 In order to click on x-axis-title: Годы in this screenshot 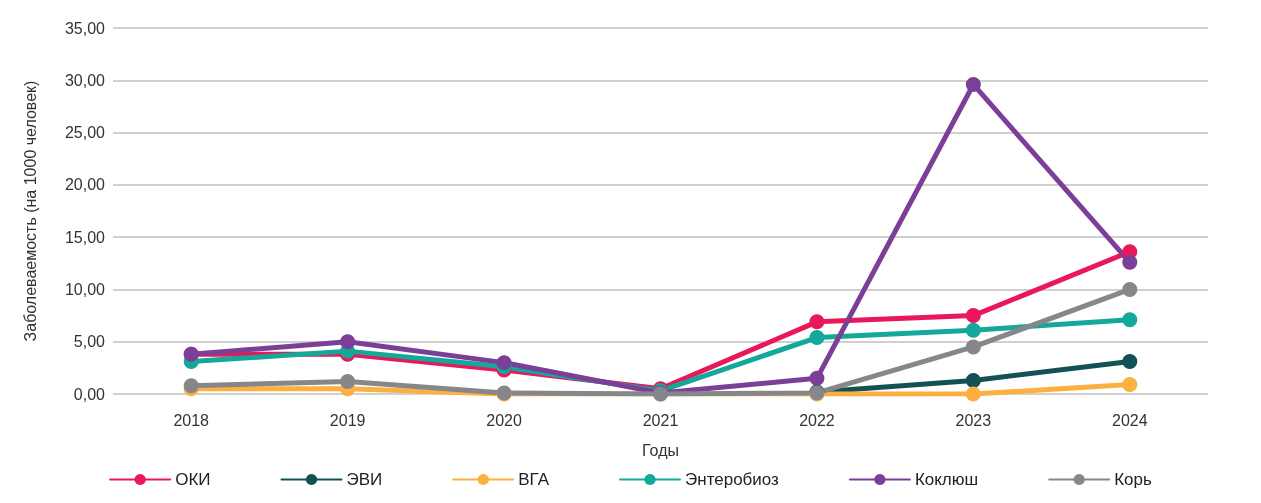, I will do `click(660, 450)`.